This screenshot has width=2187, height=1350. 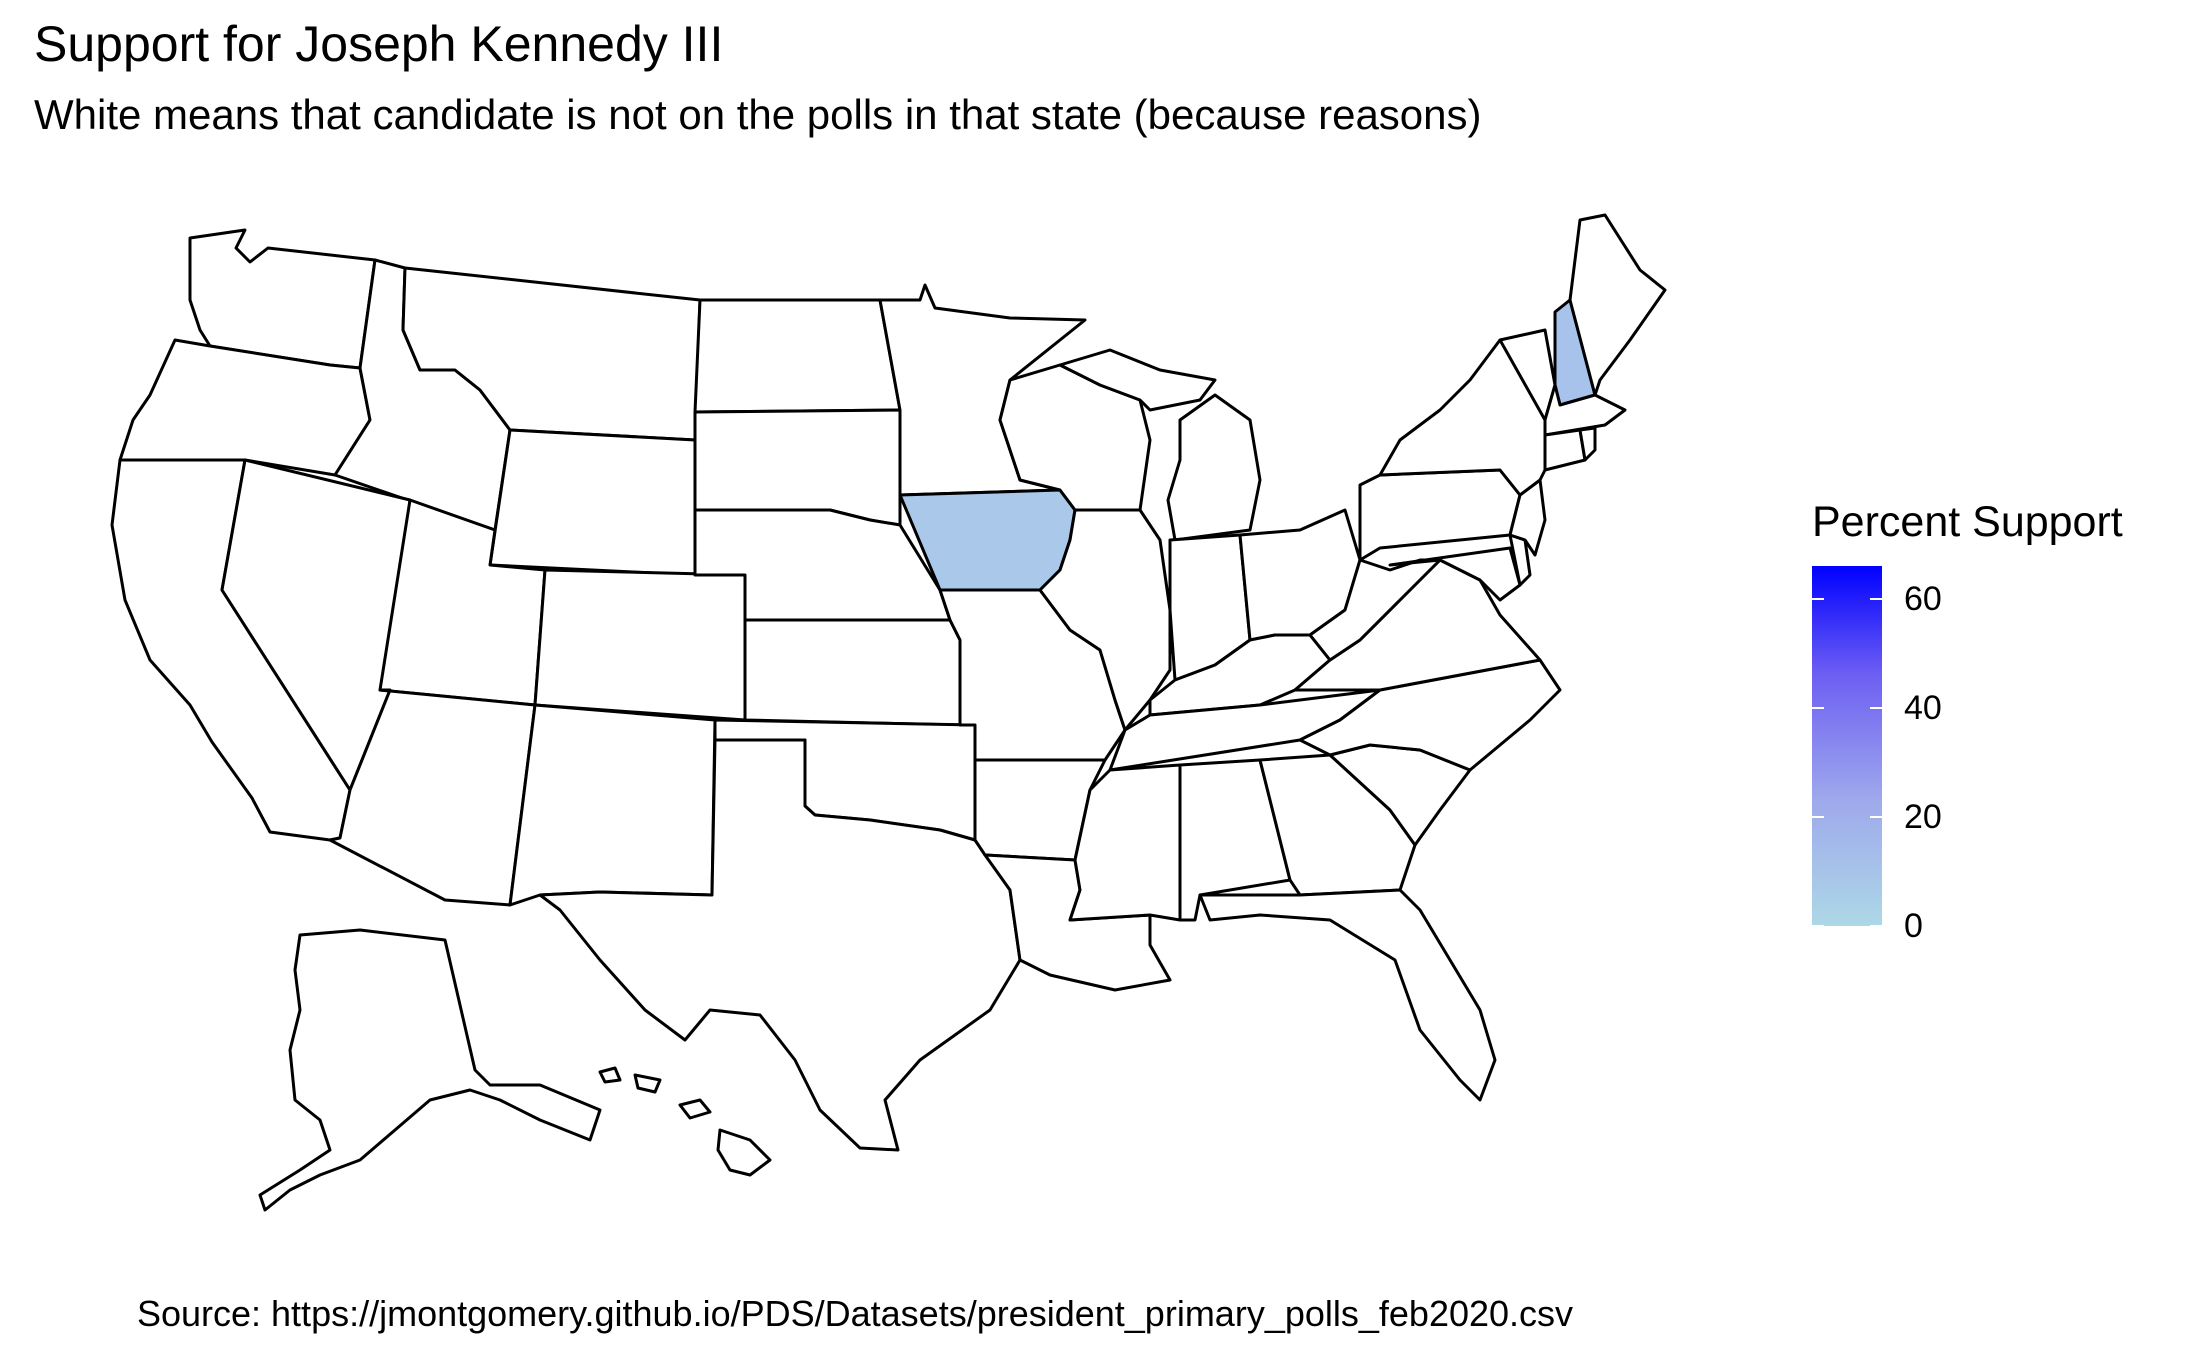 What do you see at coordinates (695, 1109) in the screenshot?
I see `state-hawaii-maui` at bounding box center [695, 1109].